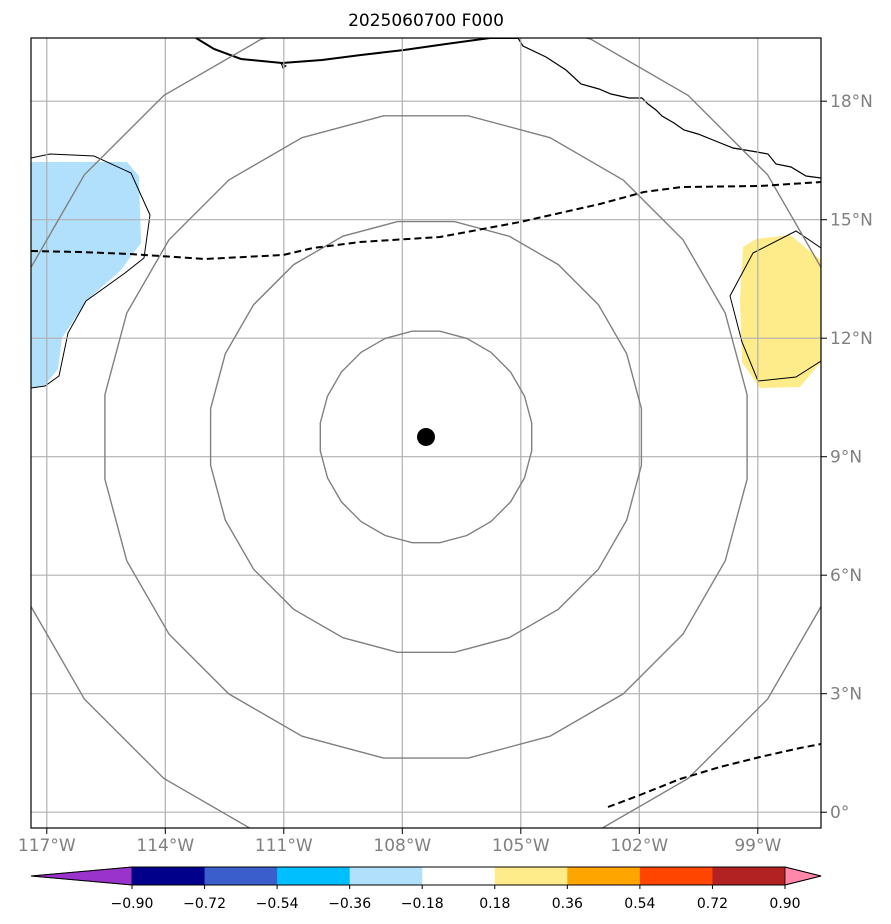 The height and width of the screenshot is (924, 891). I want to click on coastline-island-west, so click(91, 271).